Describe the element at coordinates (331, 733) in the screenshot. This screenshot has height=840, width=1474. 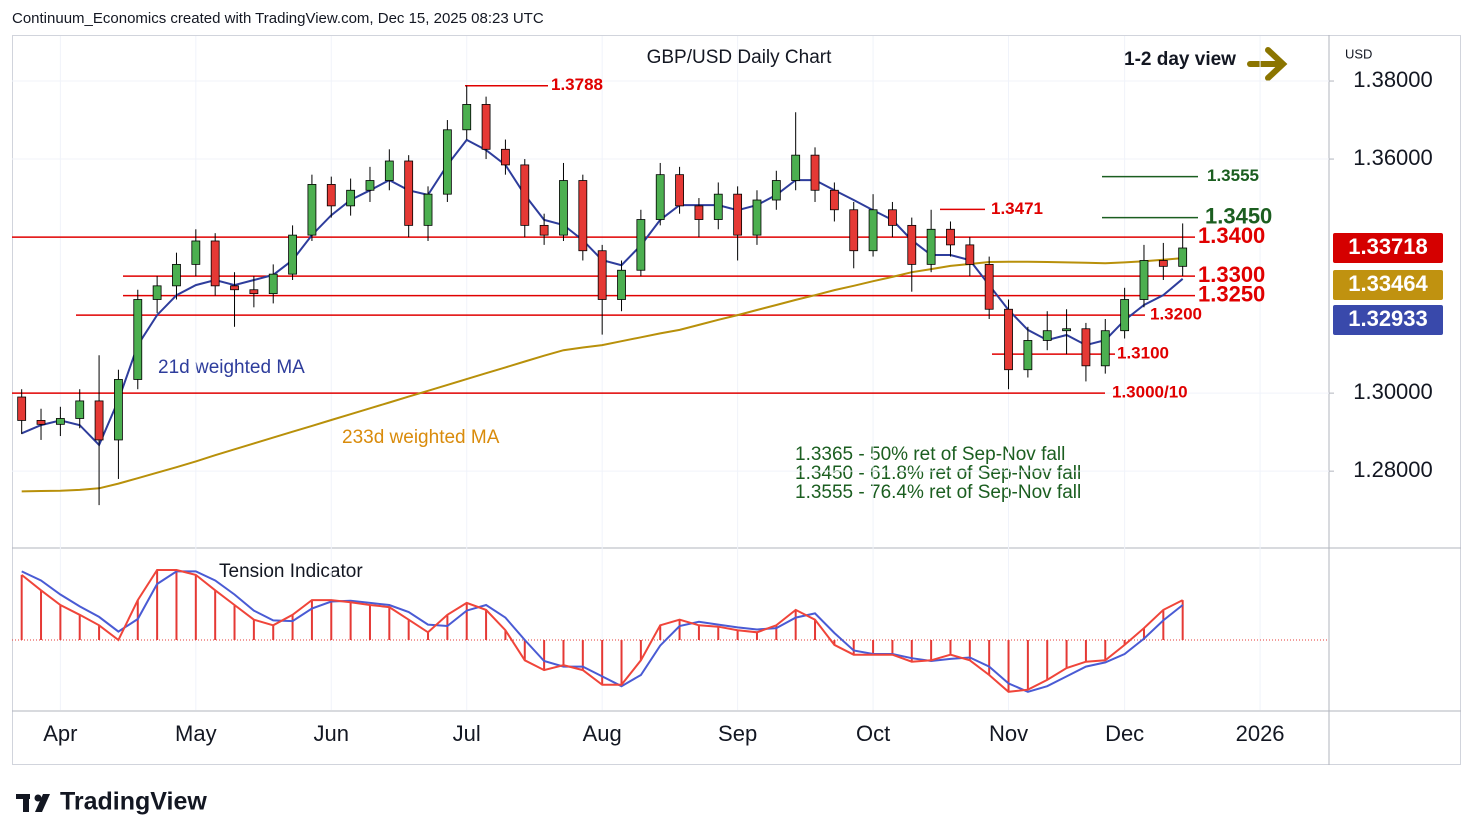
I see `x-tick-label: Jun` at that location.